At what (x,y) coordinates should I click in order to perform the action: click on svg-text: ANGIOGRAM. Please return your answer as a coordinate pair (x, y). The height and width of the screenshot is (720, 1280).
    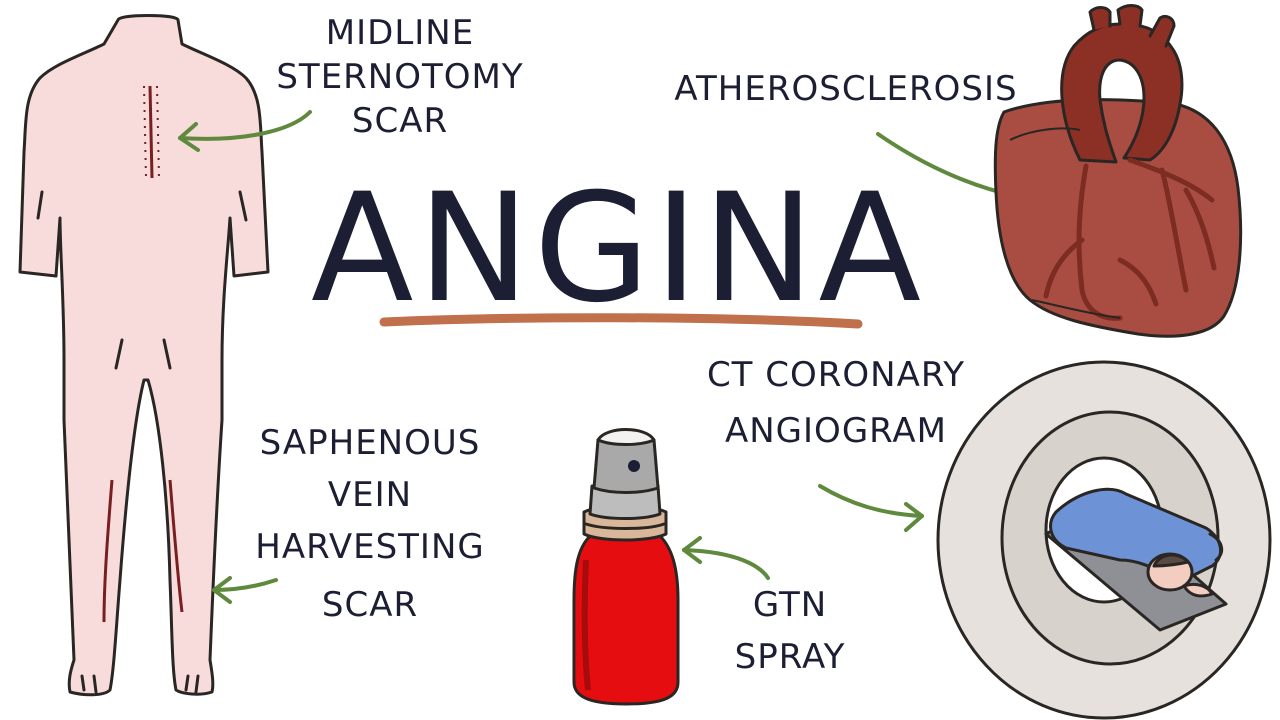
    Looking at the image, I should click on (836, 431).